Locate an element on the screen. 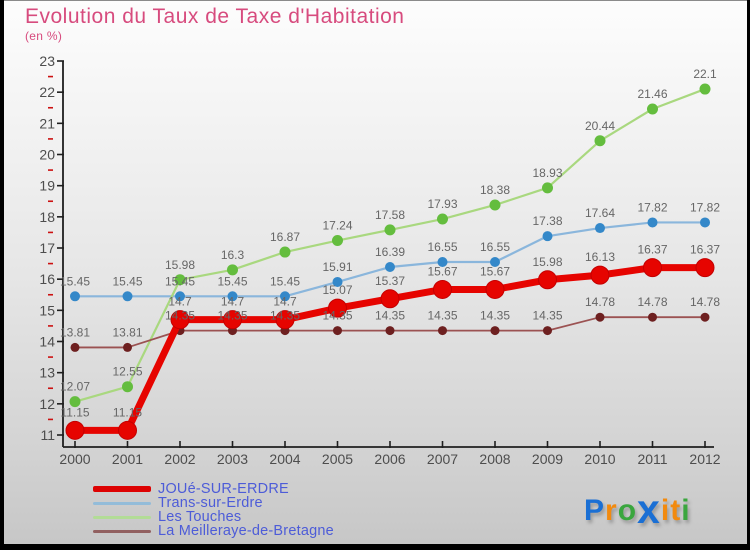 This screenshot has height=550, width=750. point-label: 21.46 is located at coordinates (652, 94).